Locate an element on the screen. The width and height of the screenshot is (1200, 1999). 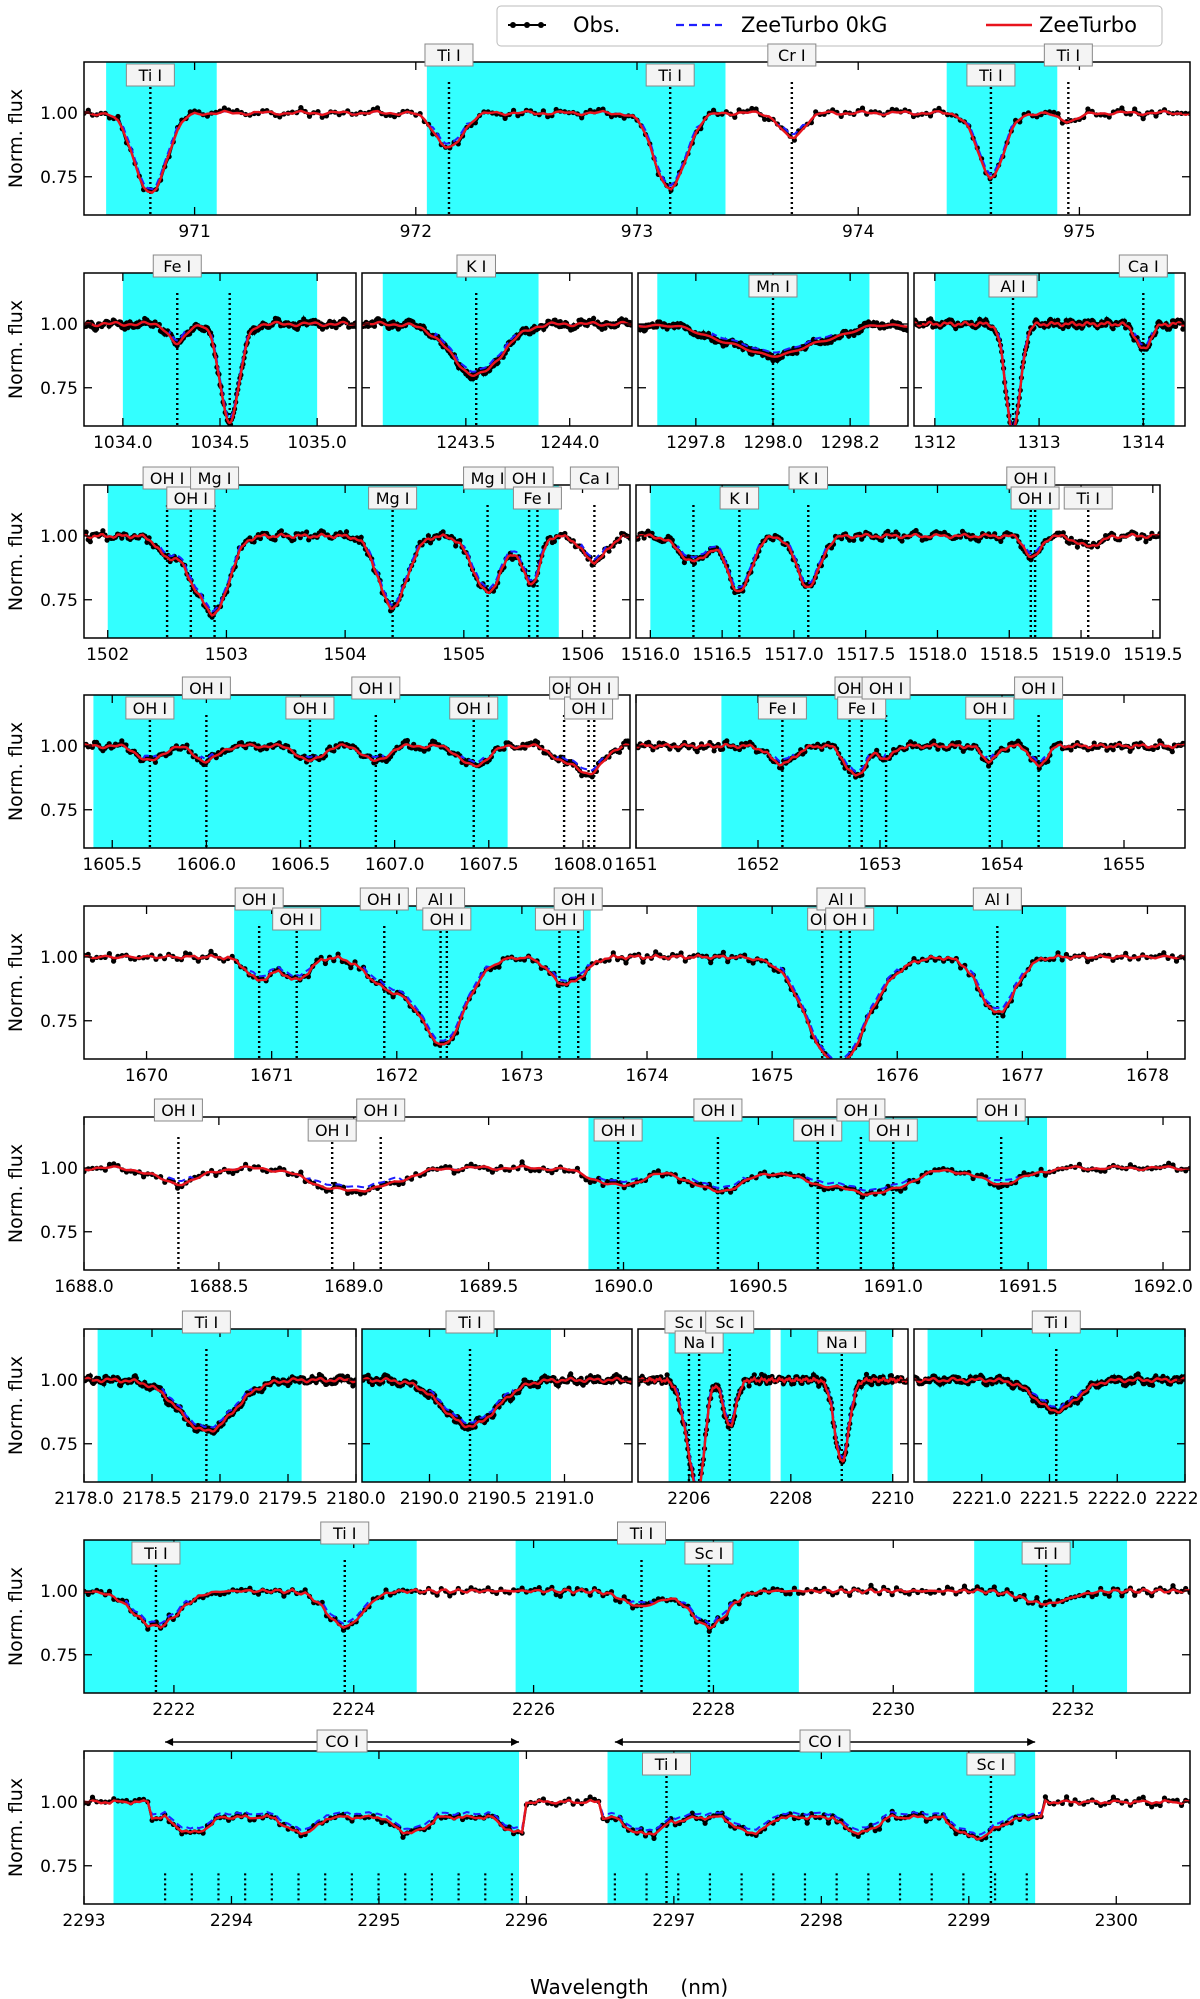
line-label: Al I is located at coordinates (440, 899).